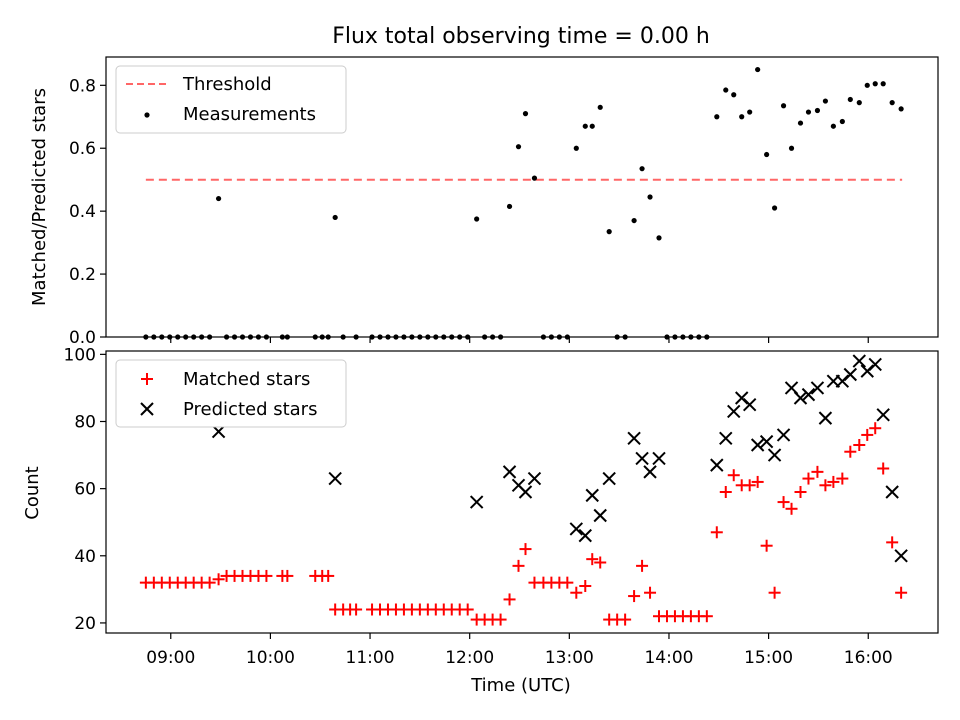 The width and height of the screenshot is (960, 720). I want to click on x-tick-label: 14:00, so click(668, 658).